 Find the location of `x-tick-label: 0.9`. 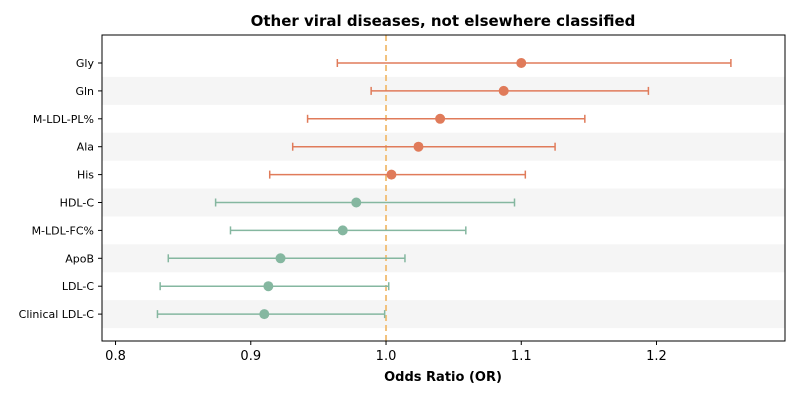

x-tick-label: 0.9 is located at coordinates (250, 356).